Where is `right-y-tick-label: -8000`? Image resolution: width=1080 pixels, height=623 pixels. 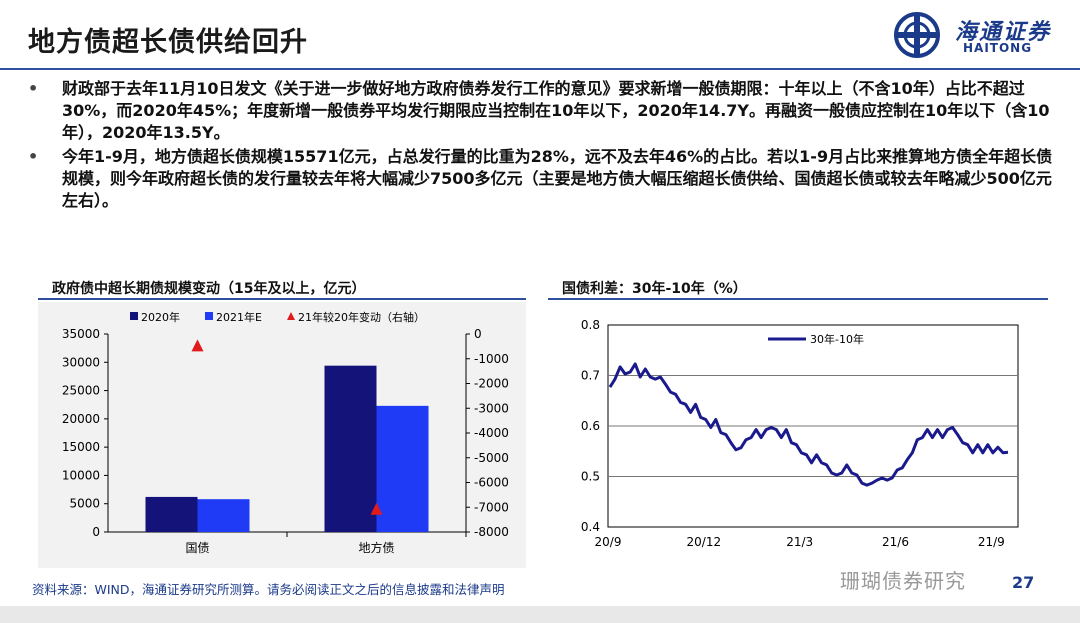 right-y-tick-label: -8000 is located at coordinates (491, 532).